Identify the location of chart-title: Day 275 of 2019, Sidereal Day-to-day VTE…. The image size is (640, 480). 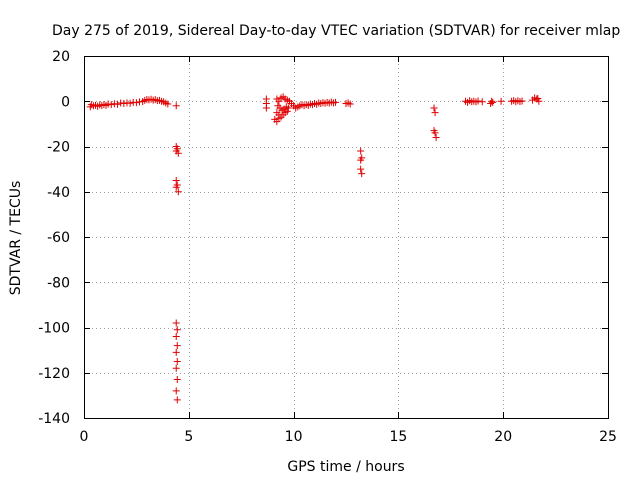
(336, 31).